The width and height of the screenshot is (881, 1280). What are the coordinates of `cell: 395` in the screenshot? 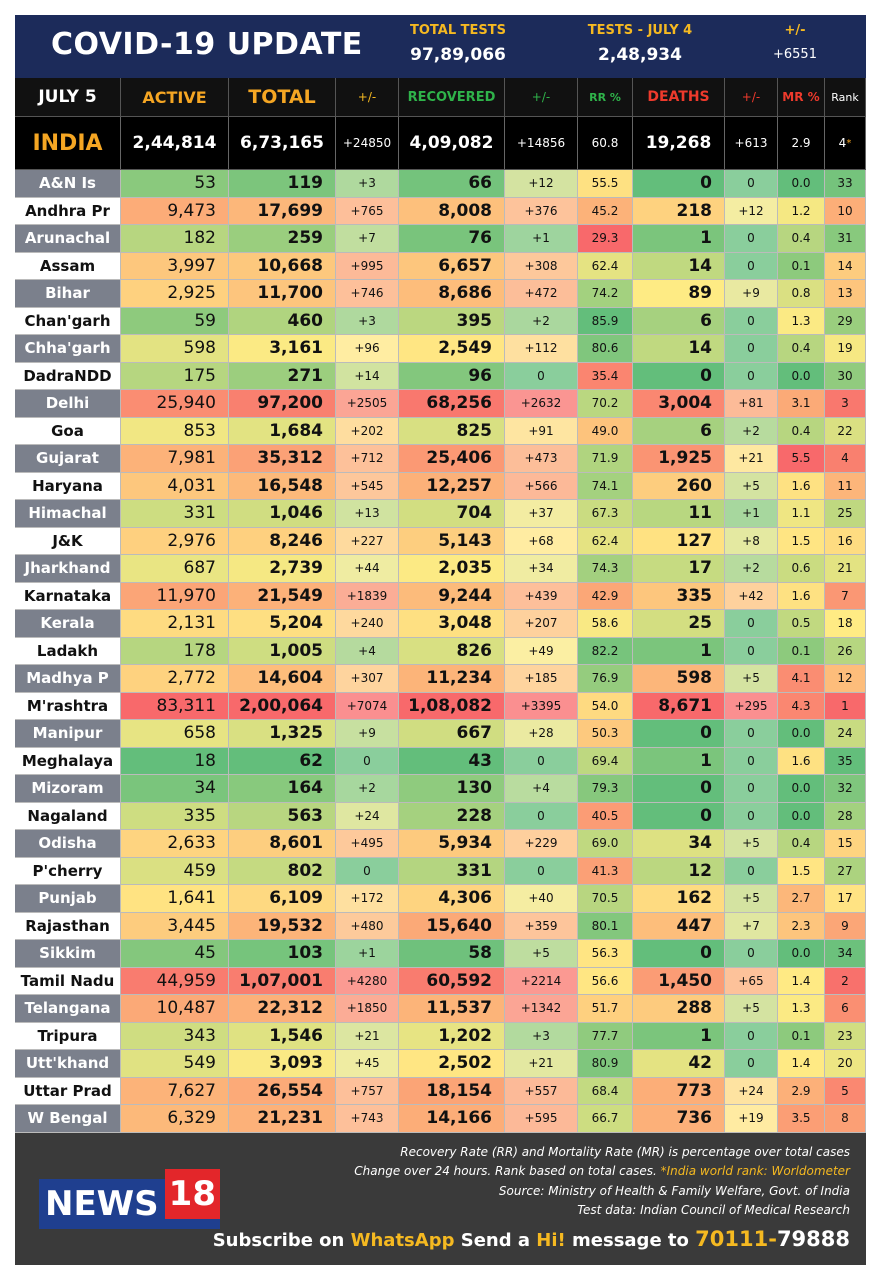 It's located at (452, 320).